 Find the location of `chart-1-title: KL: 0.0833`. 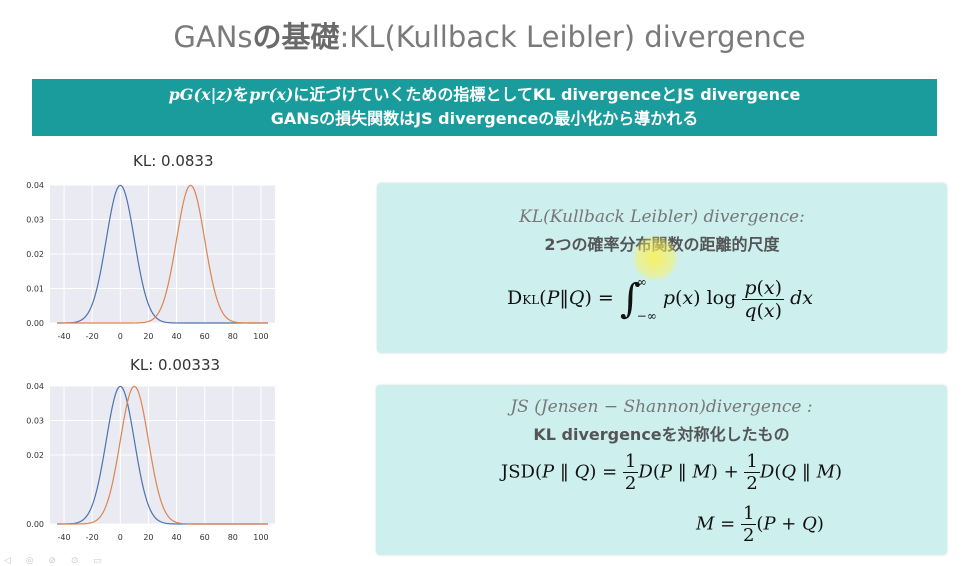

chart-1-title: KL: 0.0833 is located at coordinates (173, 161).